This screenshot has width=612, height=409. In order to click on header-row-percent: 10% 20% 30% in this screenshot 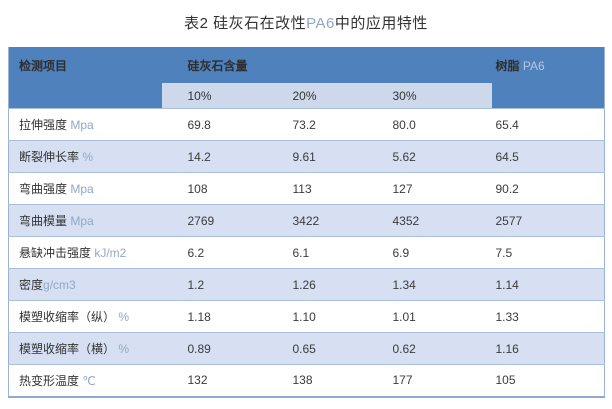, I will do `click(306, 96)`.